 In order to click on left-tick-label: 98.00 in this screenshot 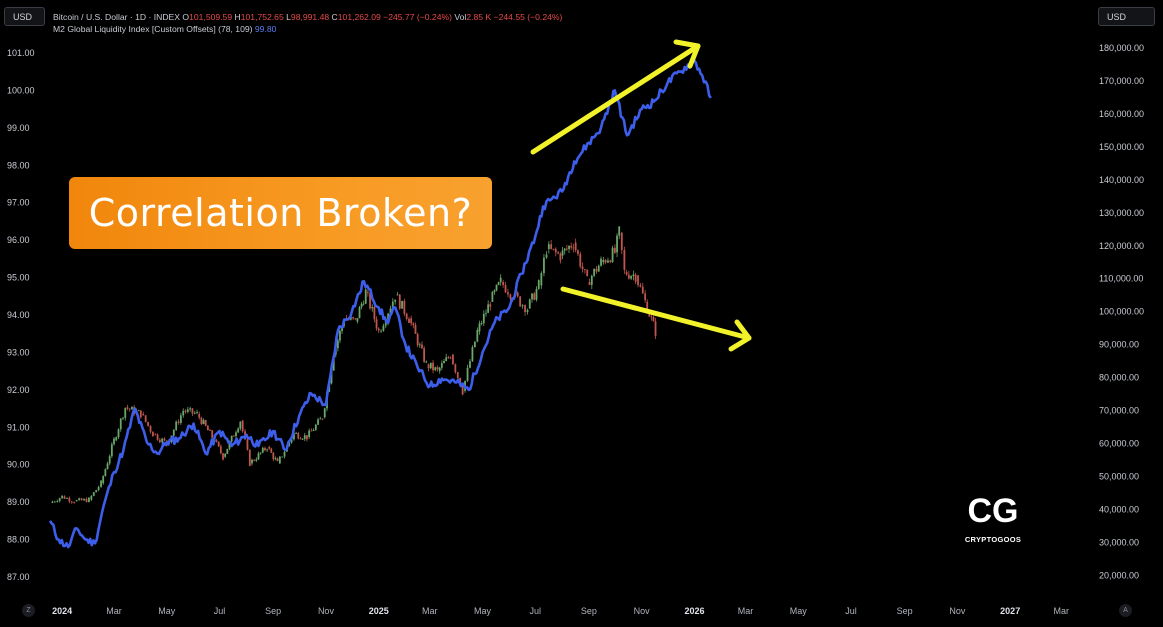, I will do `click(18, 165)`.